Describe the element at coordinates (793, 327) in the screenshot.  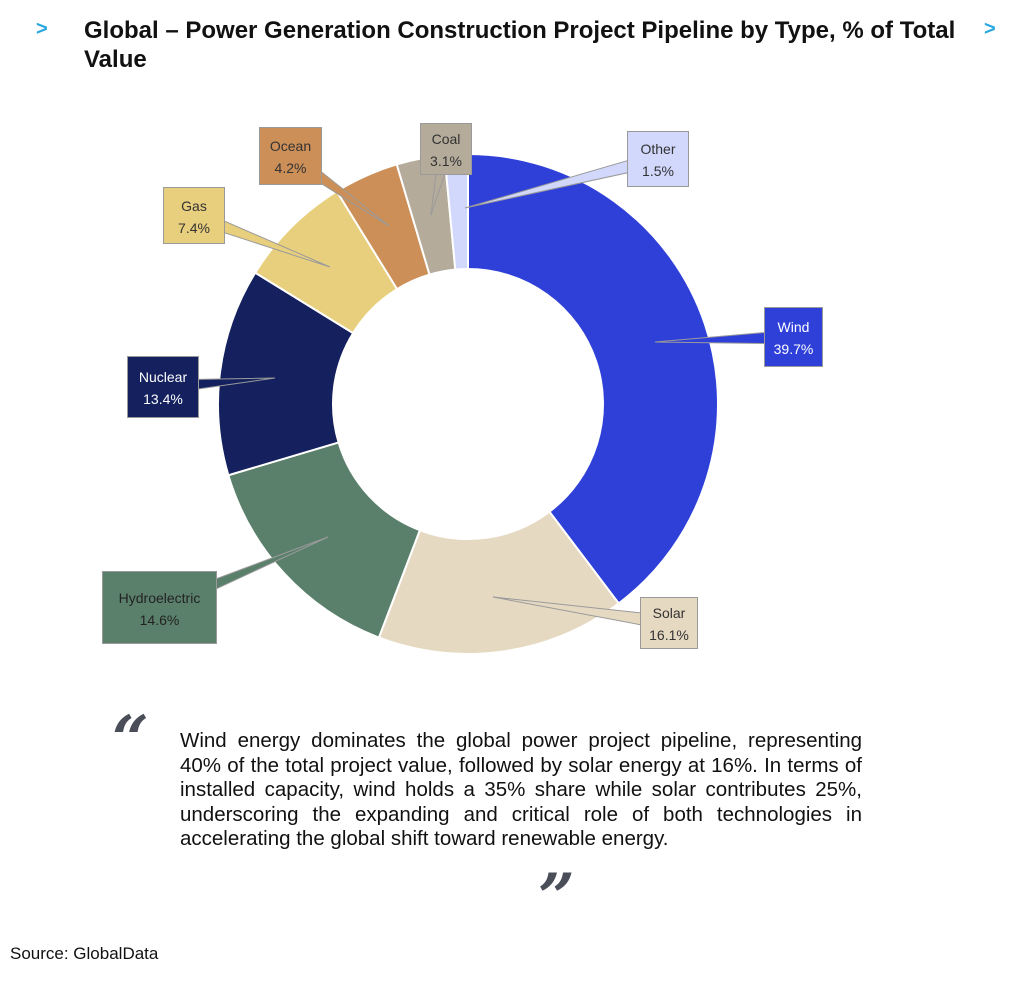
I see `data-label-category: Wind` at that location.